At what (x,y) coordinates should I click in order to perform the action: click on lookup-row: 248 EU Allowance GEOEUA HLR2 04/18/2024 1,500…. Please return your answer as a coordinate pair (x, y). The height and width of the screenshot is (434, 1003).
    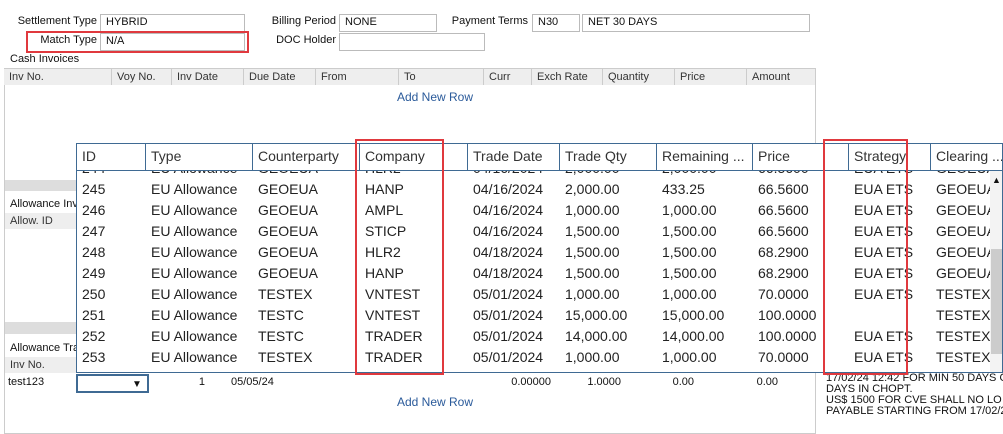
    Looking at the image, I should click on (533, 252).